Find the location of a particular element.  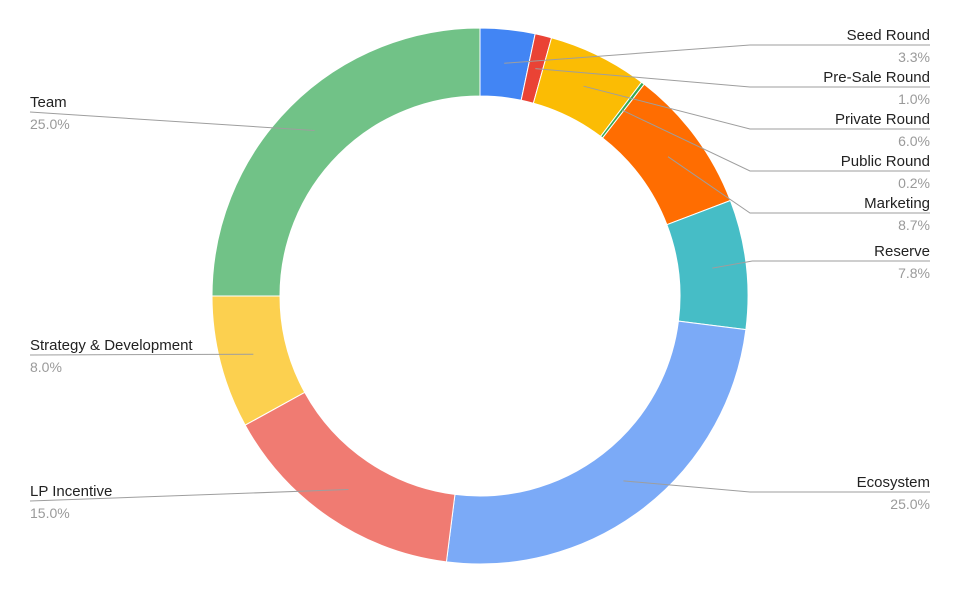

label-seed-round: Seed Round is located at coordinates (888, 35).